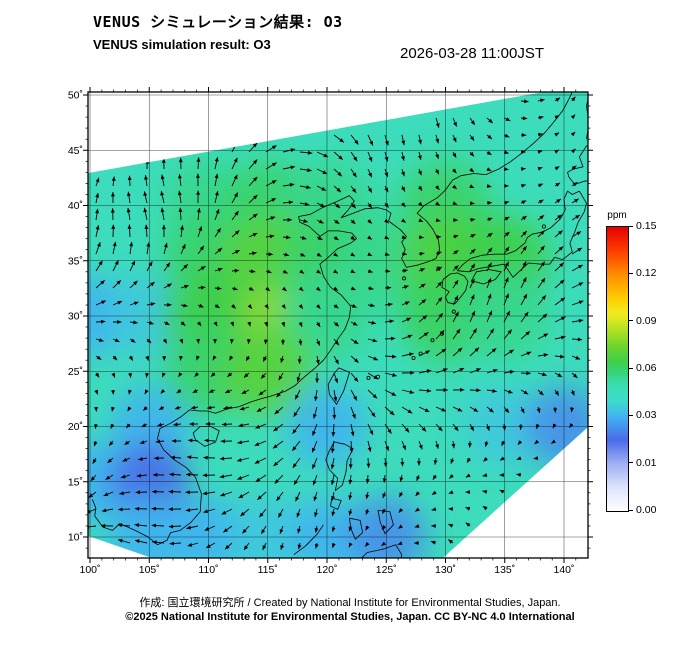 This screenshot has width=700, height=649. Describe the element at coordinates (504, 570) in the screenshot. I see `lon-tick-label: 135˚` at that location.